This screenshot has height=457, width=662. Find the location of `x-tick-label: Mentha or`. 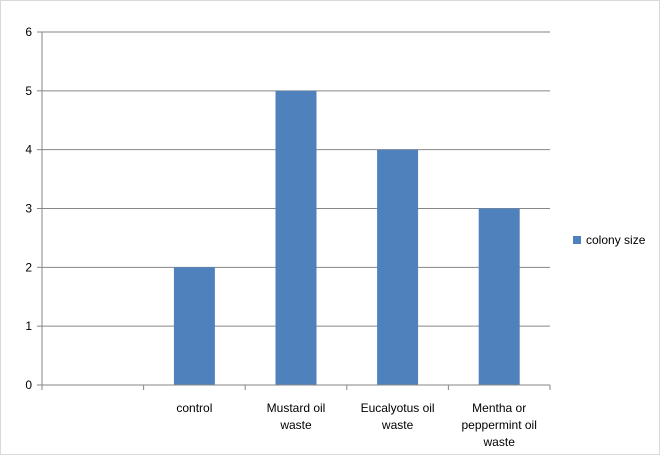

x-tick-label: Mentha or is located at coordinates (499, 408).